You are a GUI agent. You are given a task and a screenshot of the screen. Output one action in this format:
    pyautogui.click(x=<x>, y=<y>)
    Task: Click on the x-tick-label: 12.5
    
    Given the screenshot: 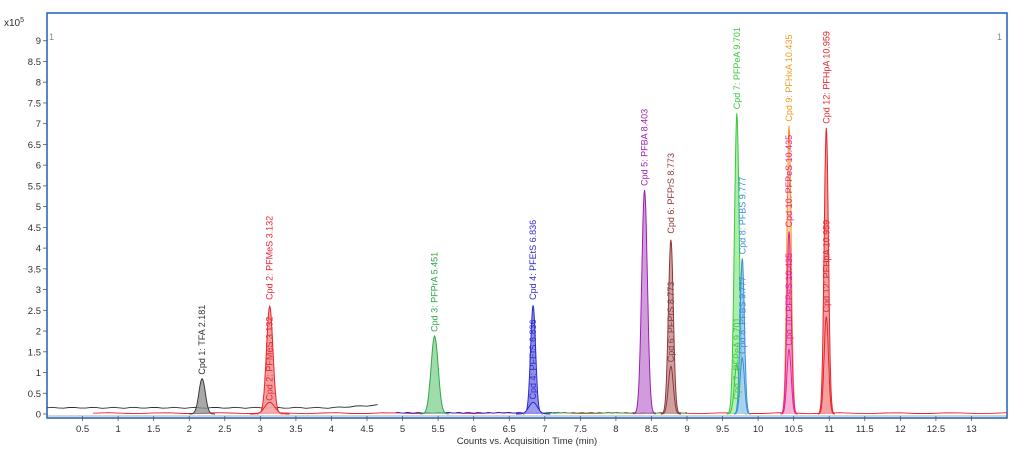 What is the action you would take?
    pyautogui.click(x=936, y=429)
    